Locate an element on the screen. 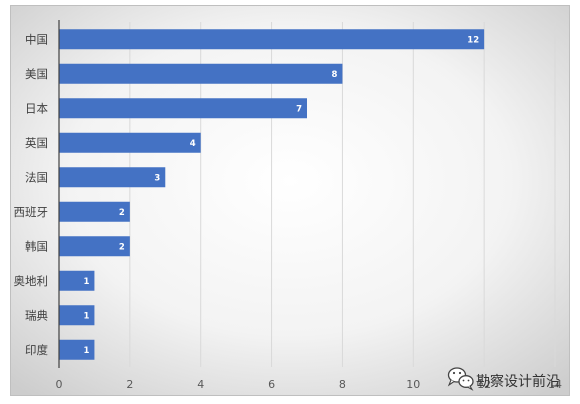 The height and width of the screenshot is (404, 580). data-label: 4 is located at coordinates (193, 144).